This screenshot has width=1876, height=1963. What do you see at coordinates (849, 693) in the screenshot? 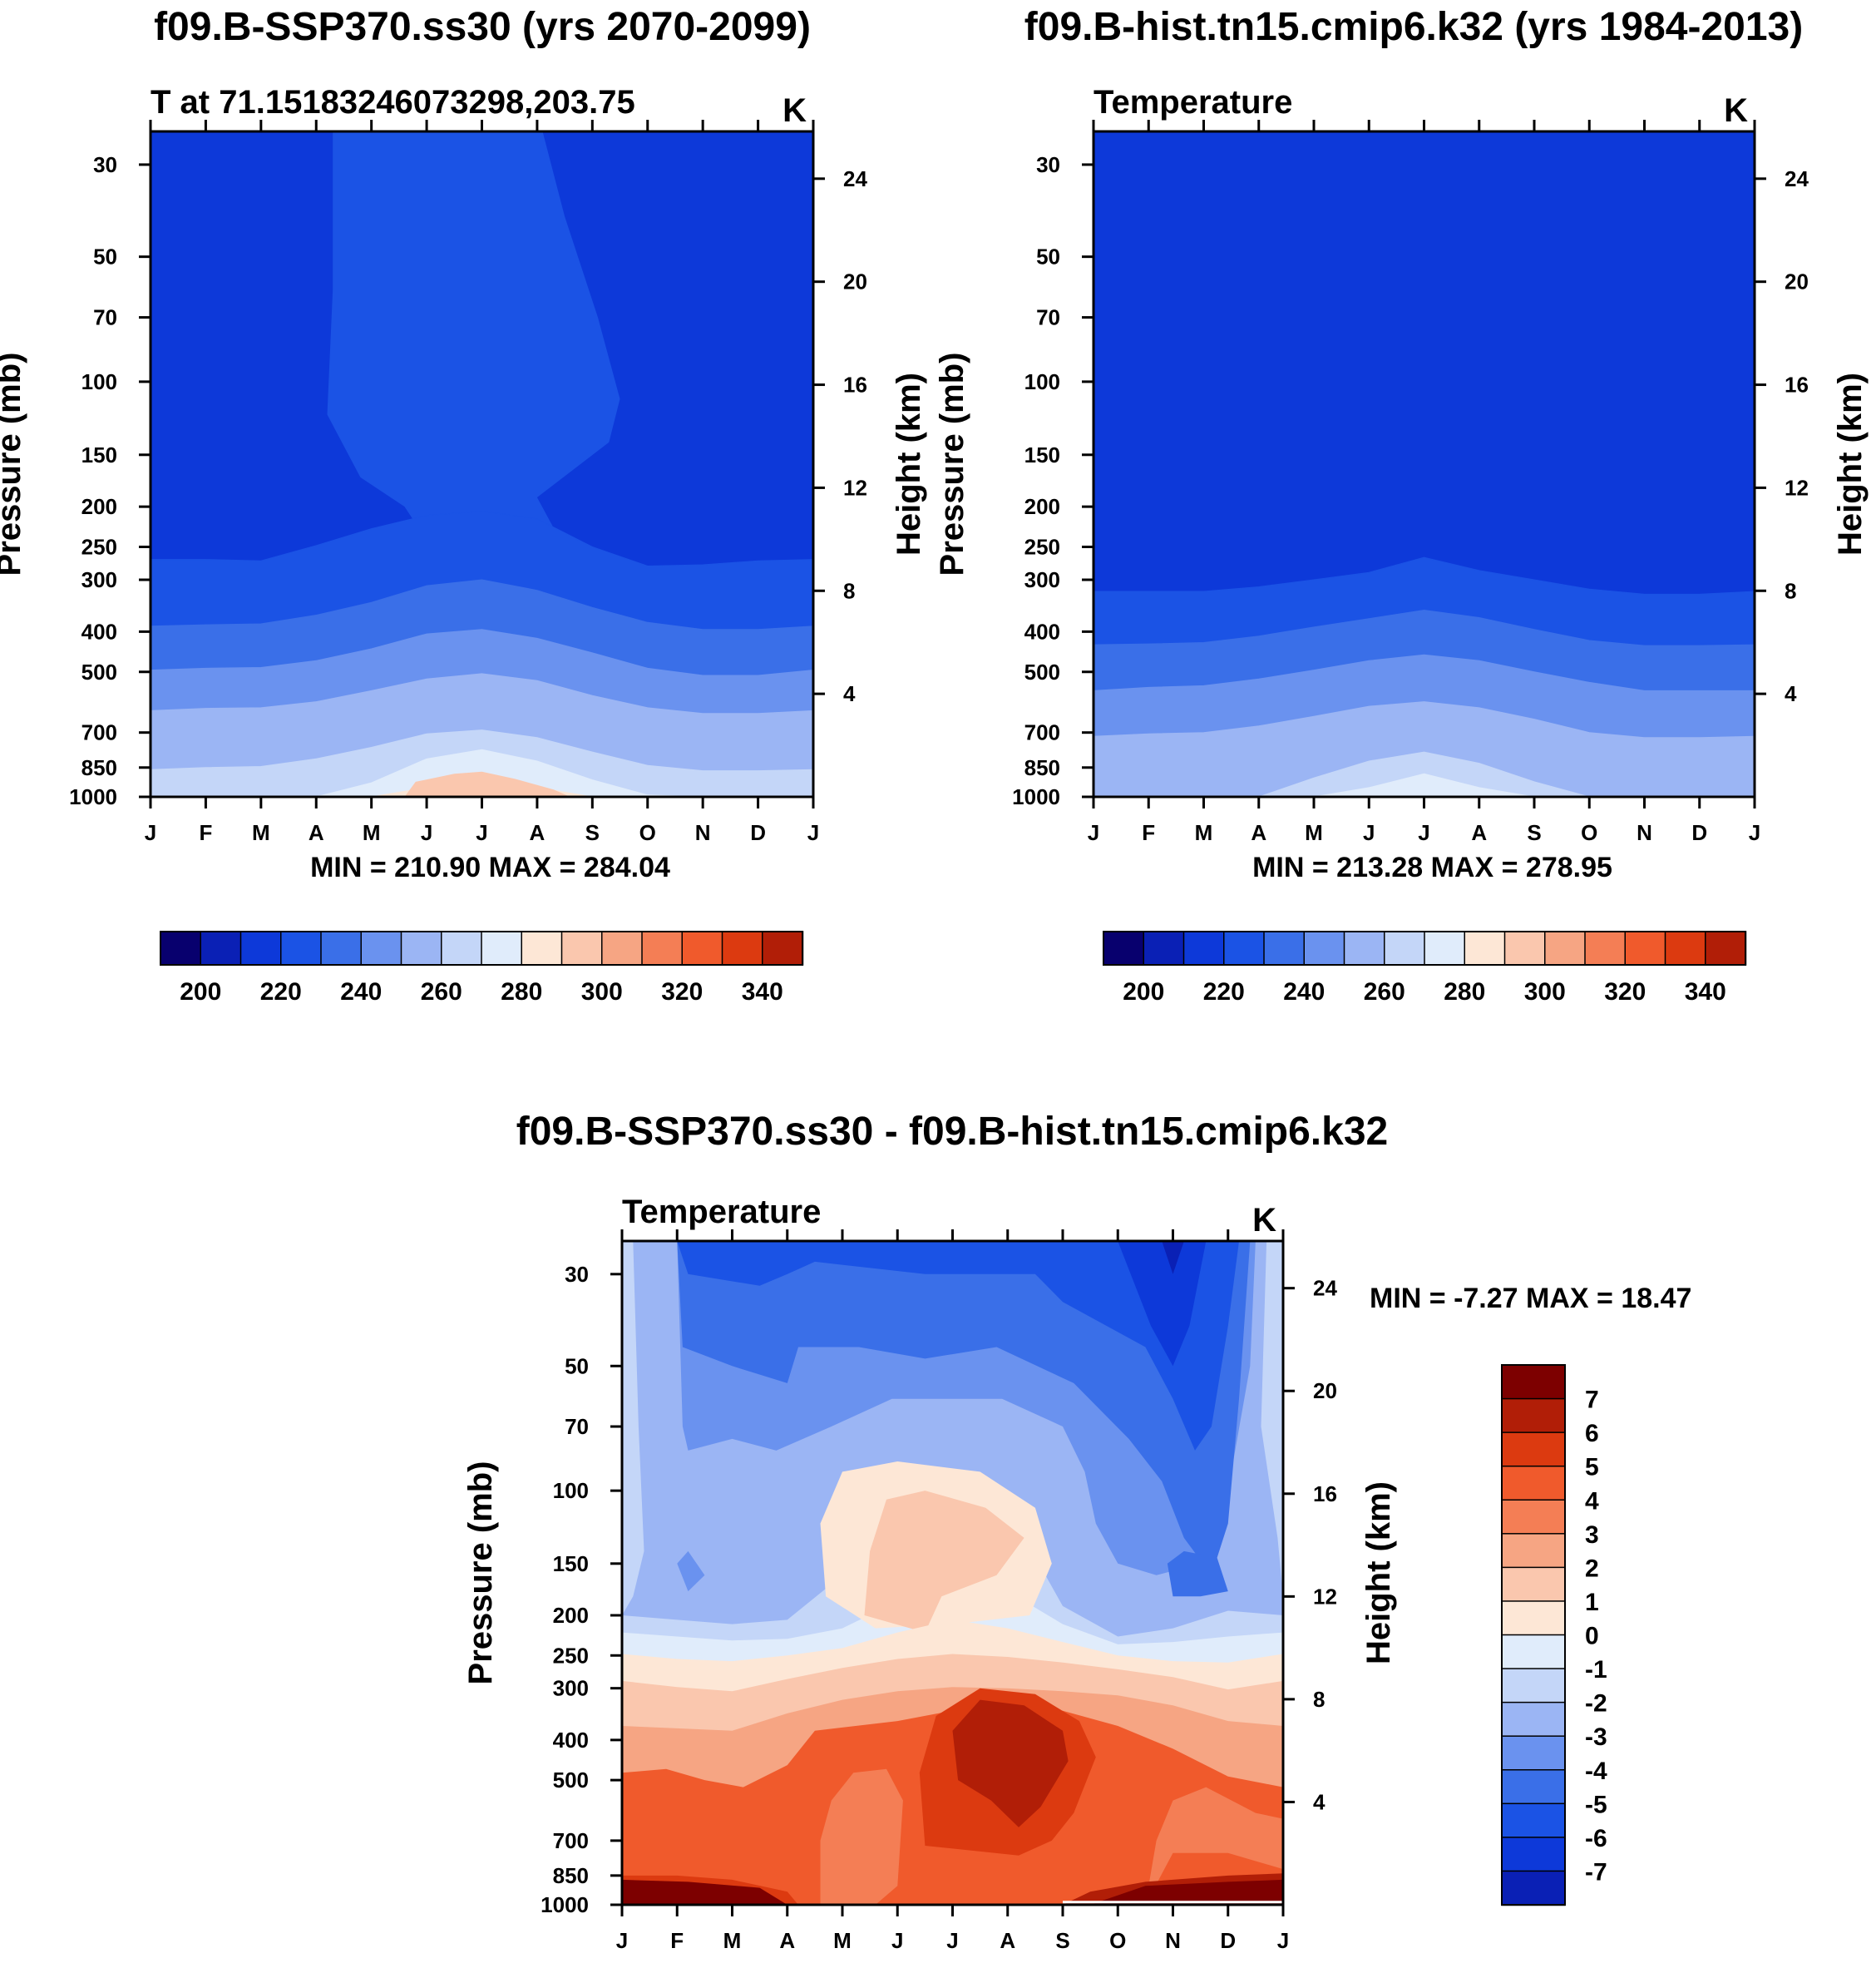
I see `y2-tick-label: 4` at bounding box center [849, 693].